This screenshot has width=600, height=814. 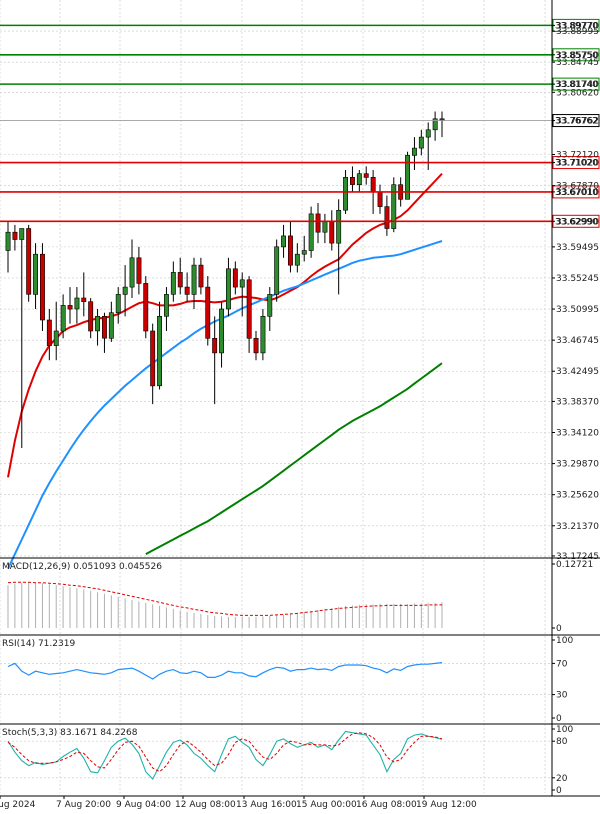 I want to click on level-price-label: 33.81740, so click(x=576, y=85).